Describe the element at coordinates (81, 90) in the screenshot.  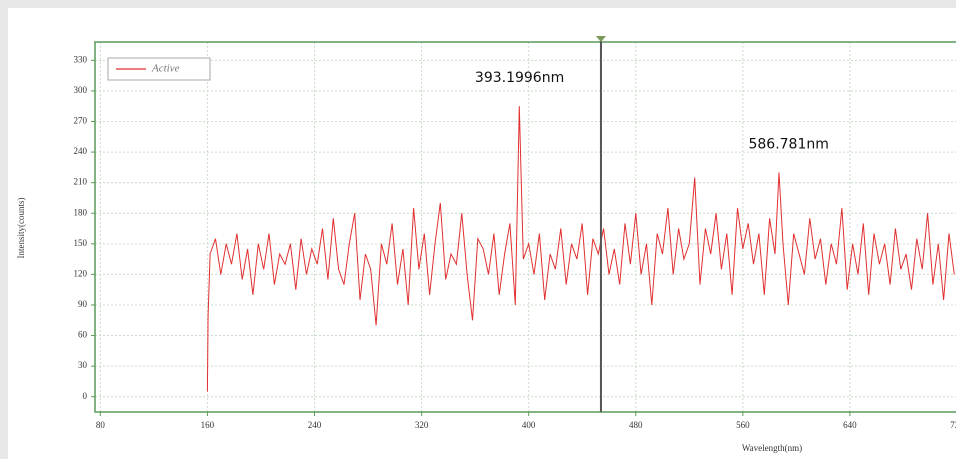
I see `y-tick-label: 300` at that location.